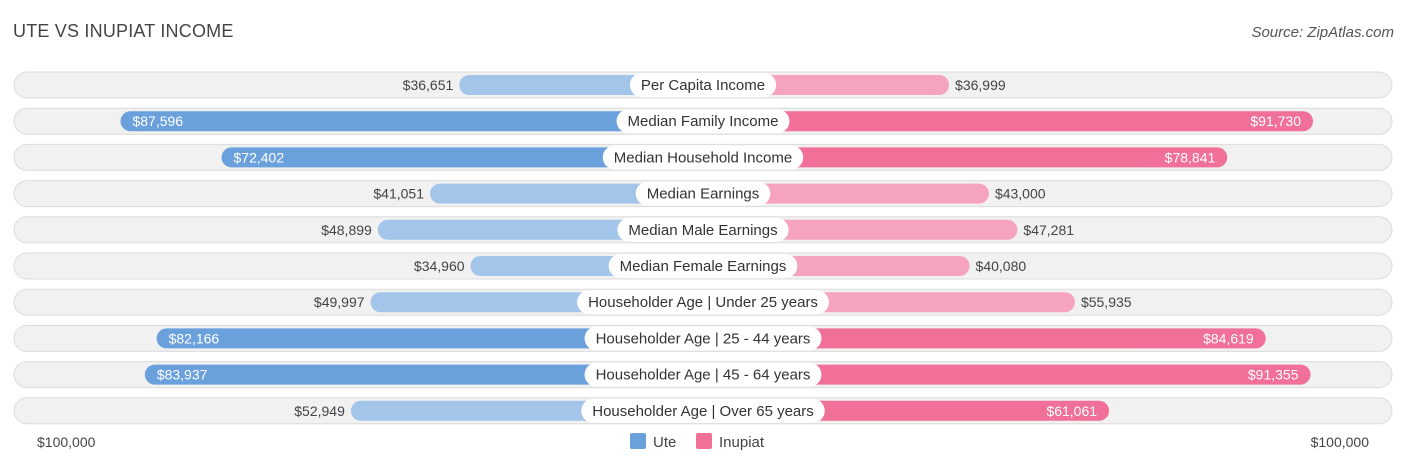  I want to click on ute-value-label: $72,402, so click(259, 157).